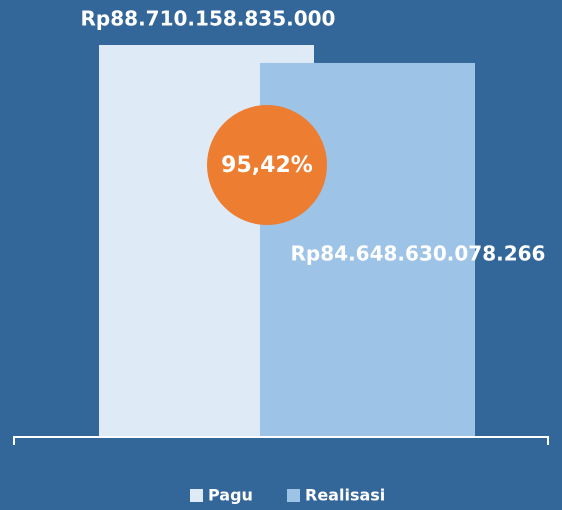  I want to click on axis-line, so click(281, 440).